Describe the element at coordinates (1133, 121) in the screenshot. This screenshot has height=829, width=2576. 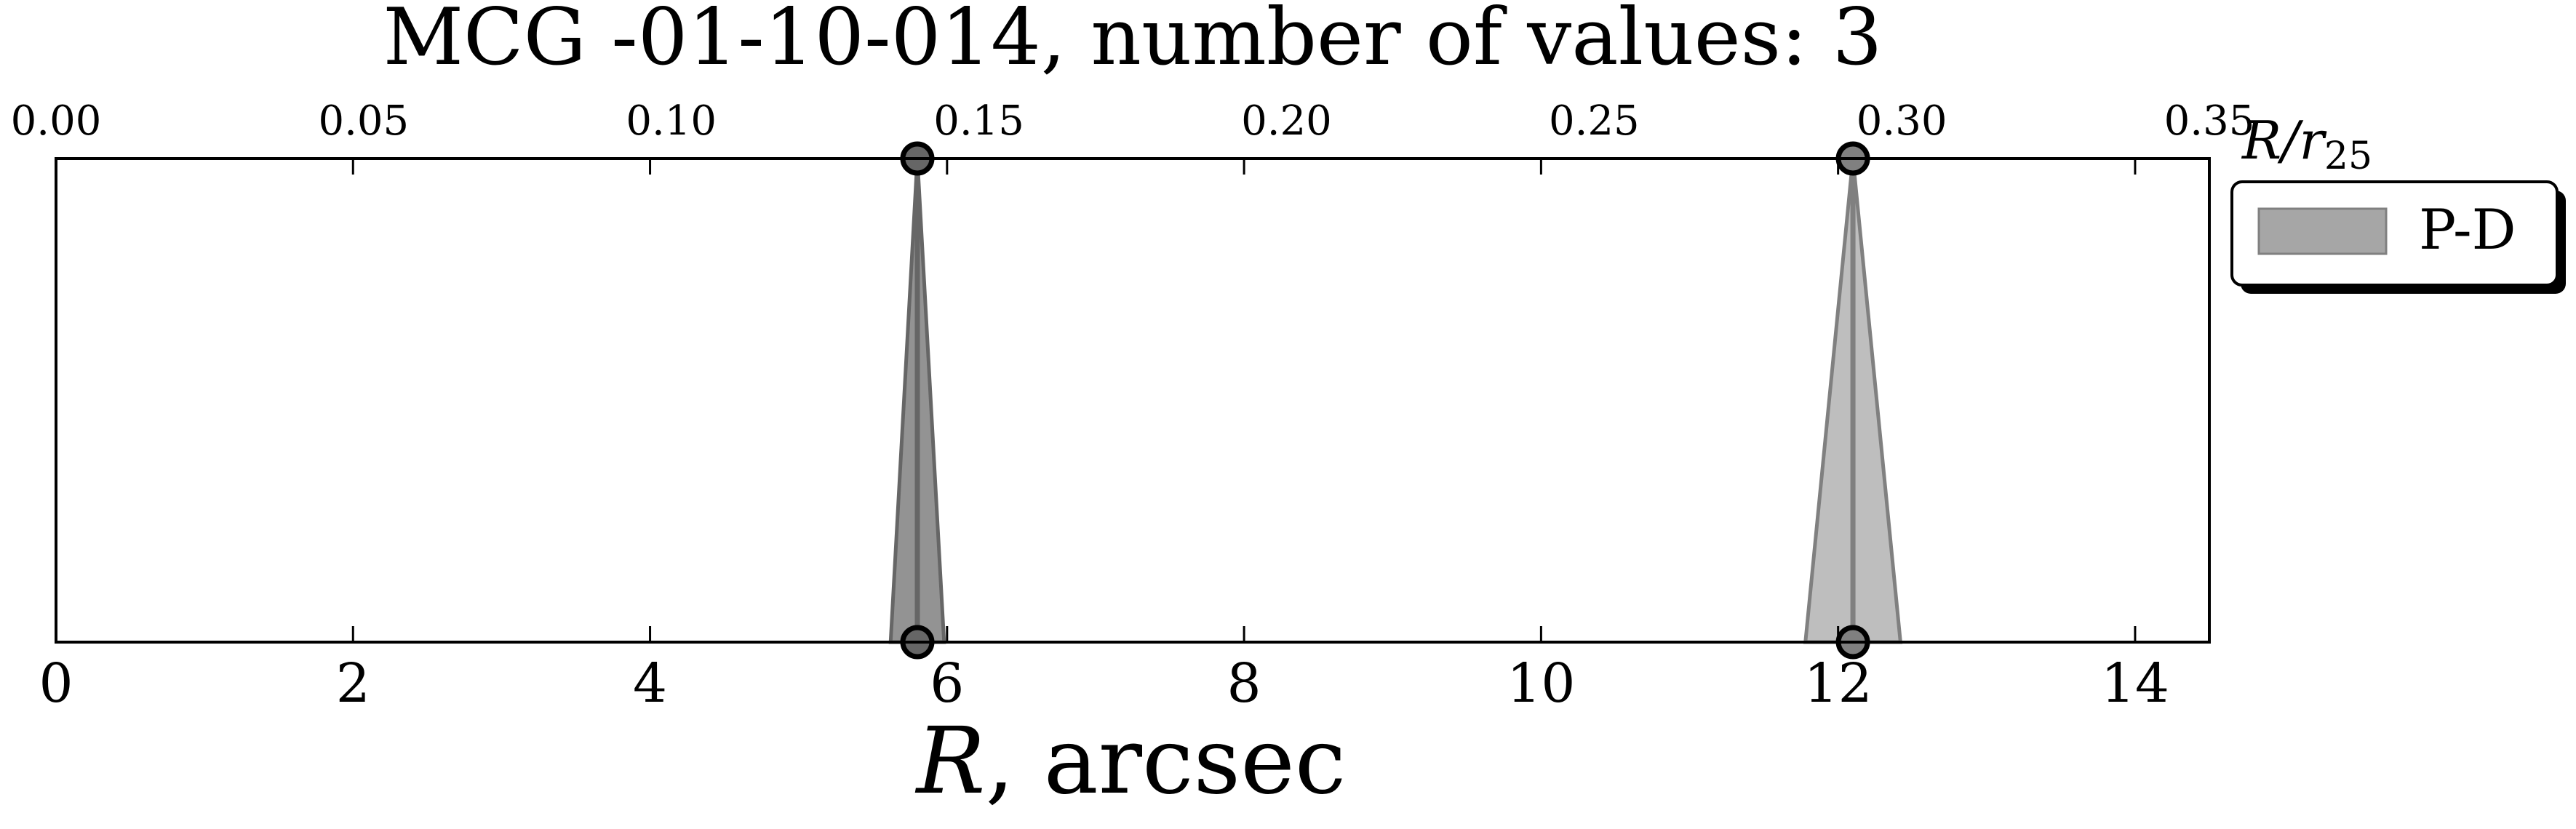
I see `top-axis: 0.00 0.05 0.10 0.15 0.20 0.25 0.30 0.35` at that location.